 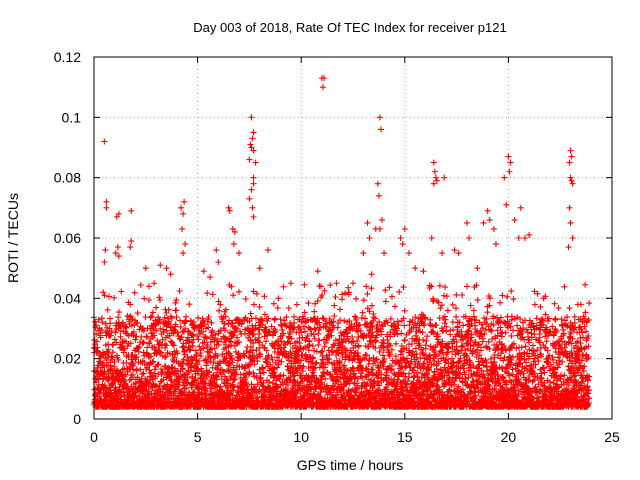 I want to click on y-tick-label: 0.06, so click(x=67, y=238).